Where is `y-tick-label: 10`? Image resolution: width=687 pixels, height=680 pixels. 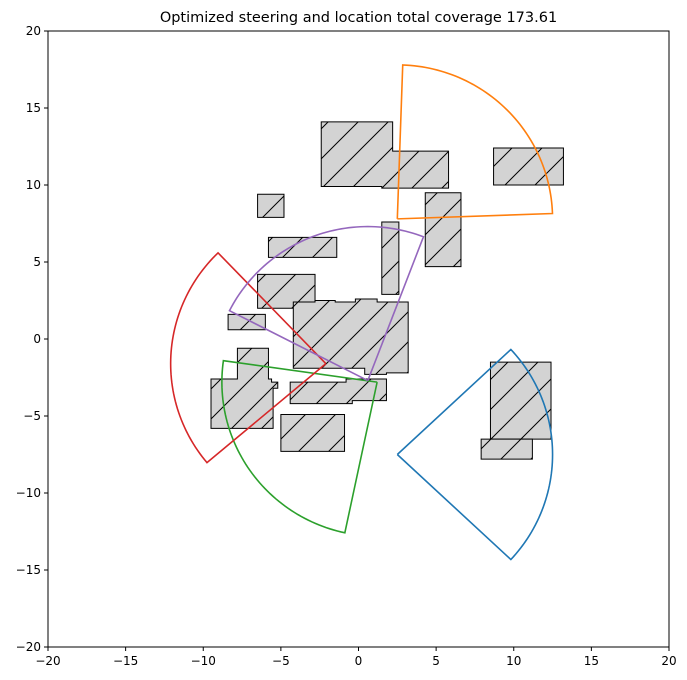 y-tick-label: 10 is located at coordinates (33, 185).